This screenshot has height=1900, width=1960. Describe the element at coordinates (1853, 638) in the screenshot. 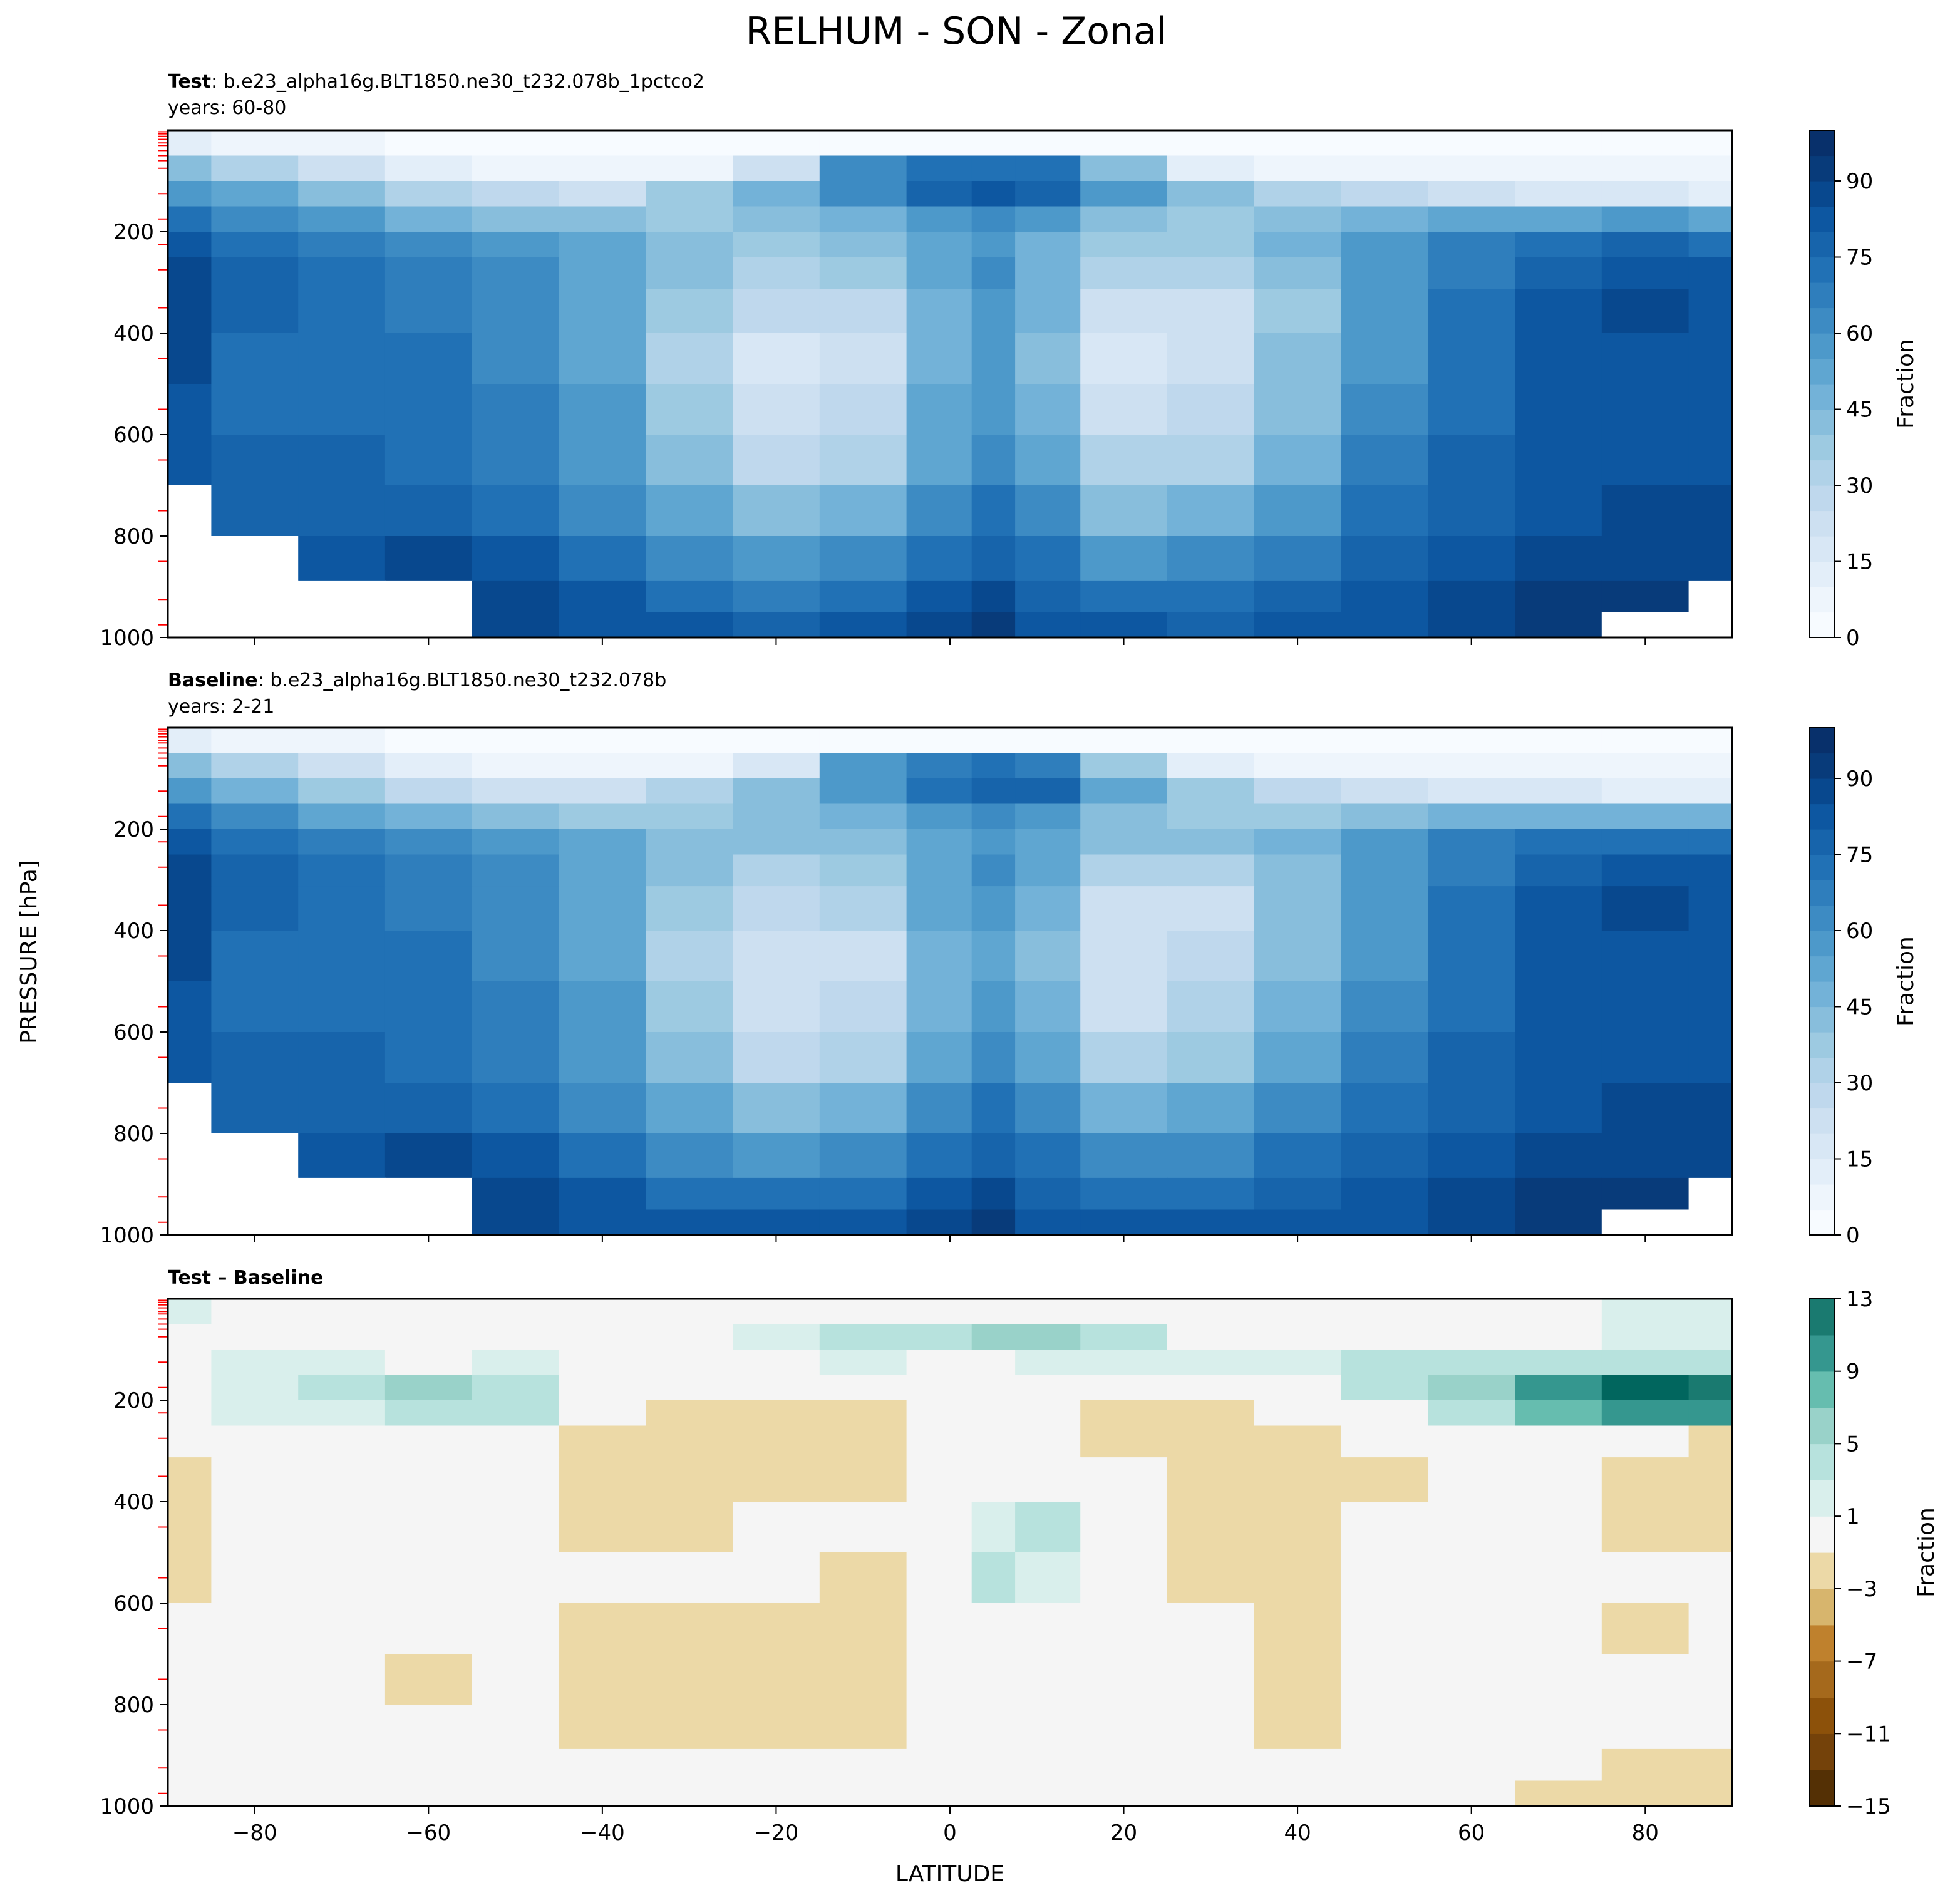

I see `test-colorbar-tick-label: 0` at that location.